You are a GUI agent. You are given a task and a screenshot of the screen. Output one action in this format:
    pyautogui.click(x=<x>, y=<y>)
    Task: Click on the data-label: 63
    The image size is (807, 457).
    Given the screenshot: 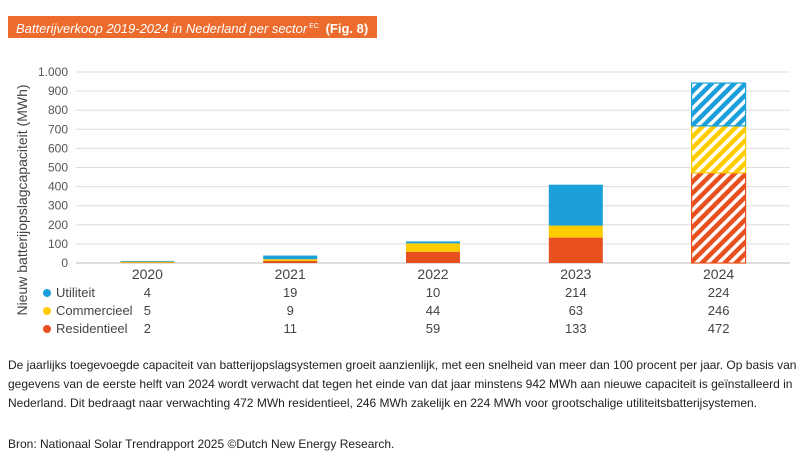 What is the action you would take?
    pyautogui.click(x=576, y=310)
    